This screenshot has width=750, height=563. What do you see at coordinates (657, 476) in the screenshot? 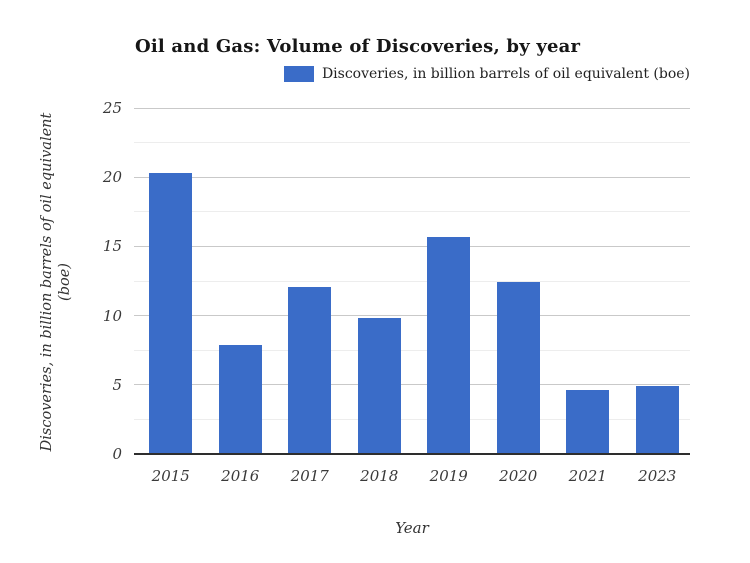
I see `x-tick-label-2023: 2023` at bounding box center [657, 476].